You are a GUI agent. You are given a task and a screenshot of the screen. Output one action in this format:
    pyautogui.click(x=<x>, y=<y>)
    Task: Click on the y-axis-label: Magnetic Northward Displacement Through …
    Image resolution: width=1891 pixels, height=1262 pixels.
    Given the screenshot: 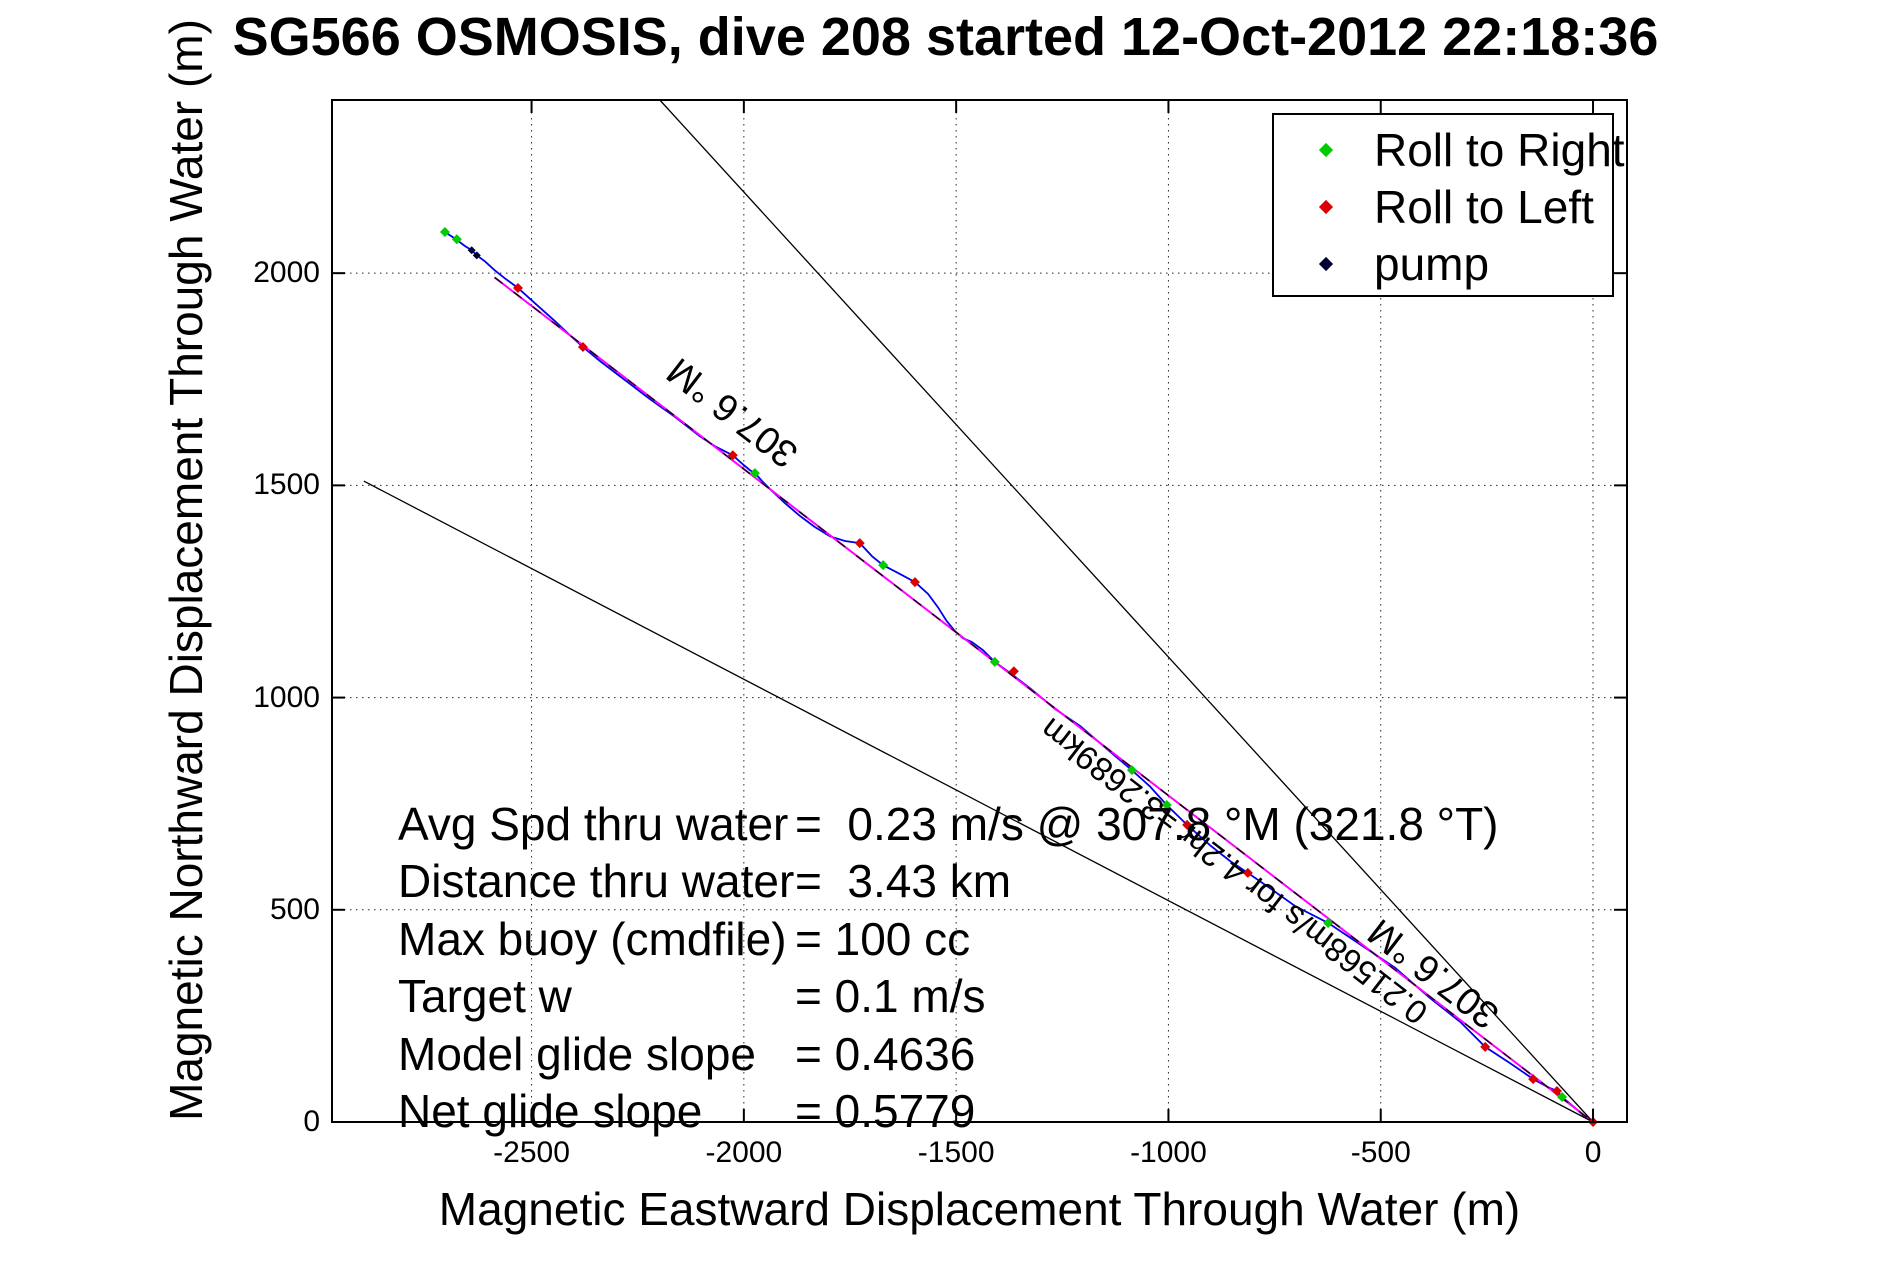 What is the action you would take?
    pyautogui.click(x=186, y=570)
    